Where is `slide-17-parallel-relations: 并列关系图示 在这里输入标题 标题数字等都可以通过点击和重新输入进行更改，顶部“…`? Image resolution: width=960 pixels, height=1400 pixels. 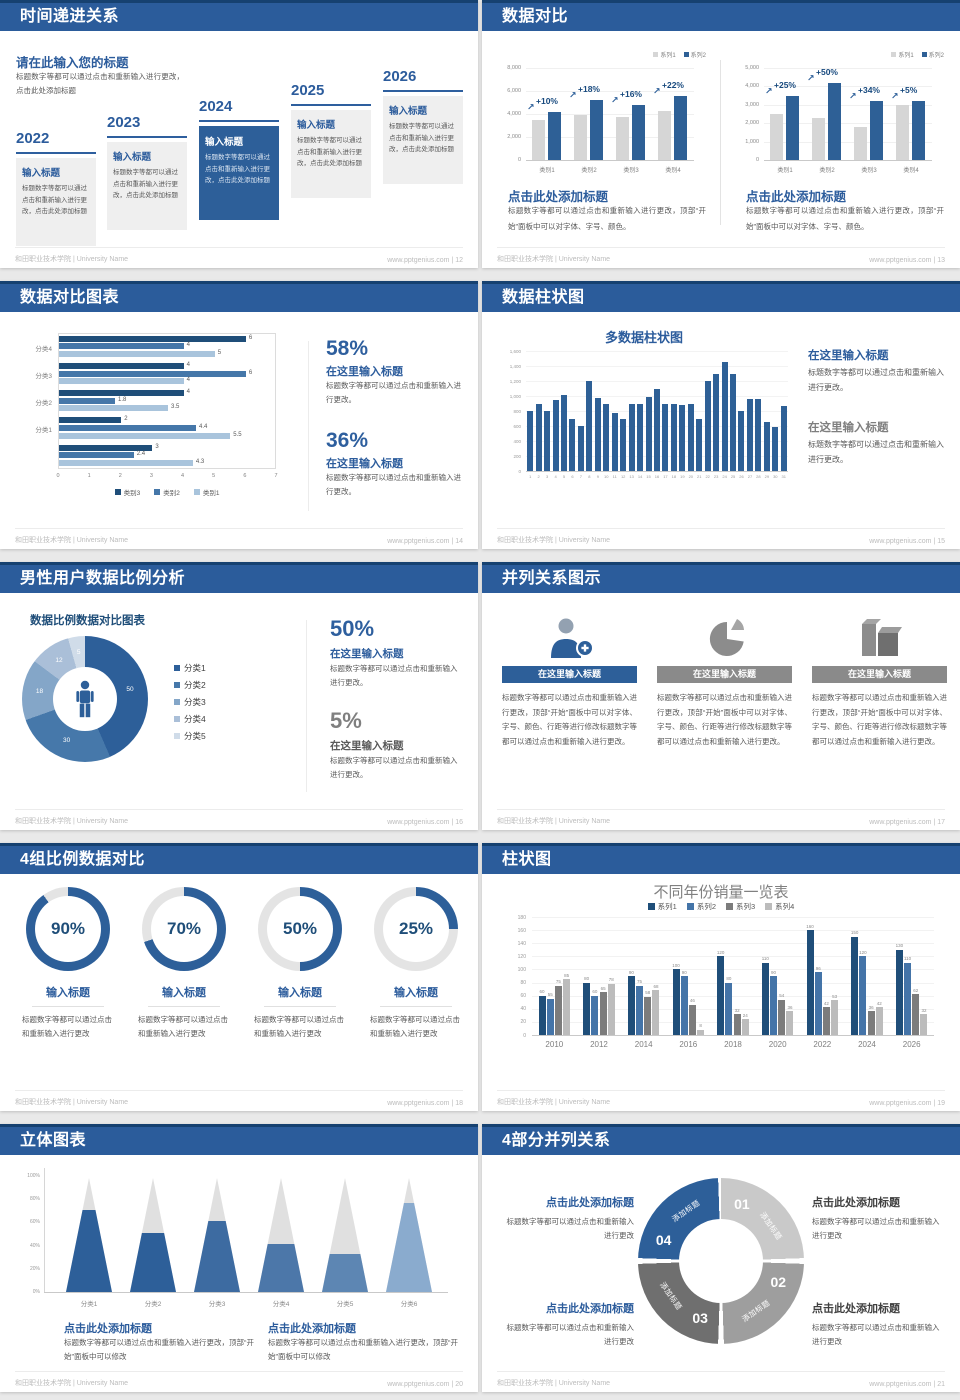 slide-17-parallel-relations: 并列关系图示 在这里输入标题 标题数字等都可以通过点击和重新输入进行更改，顶部“… is located at coordinates (721, 696).